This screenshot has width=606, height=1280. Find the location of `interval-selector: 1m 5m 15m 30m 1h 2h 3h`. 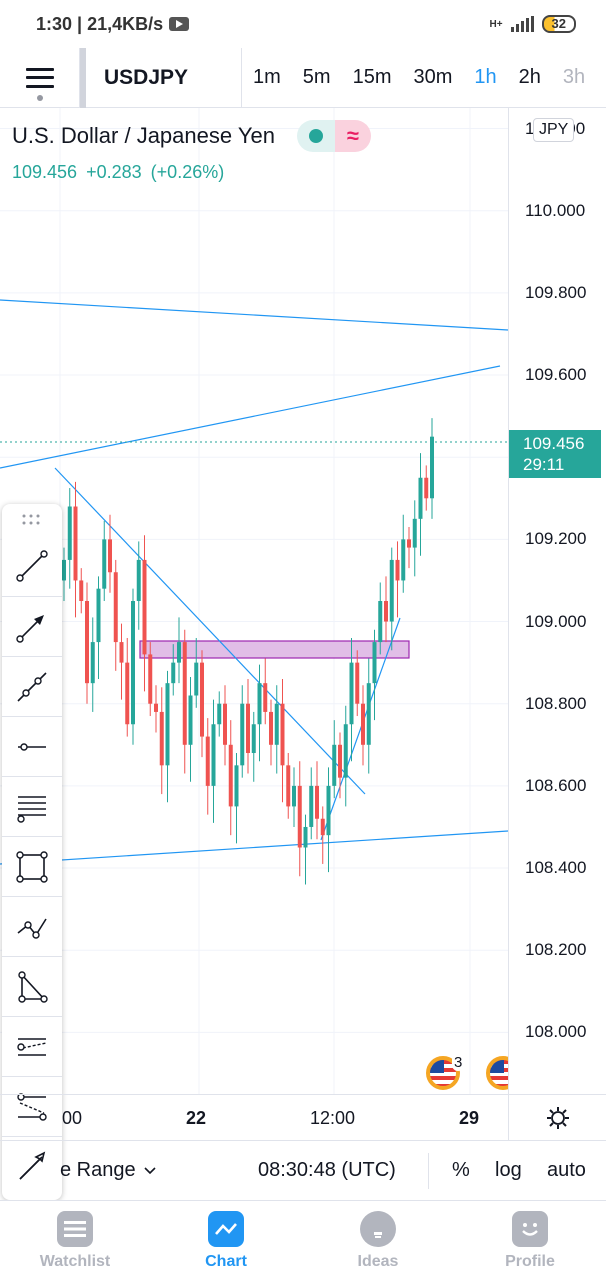

interval-selector: 1m 5m 15m 30m 1h 2h 3h is located at coordinates (424, 77).